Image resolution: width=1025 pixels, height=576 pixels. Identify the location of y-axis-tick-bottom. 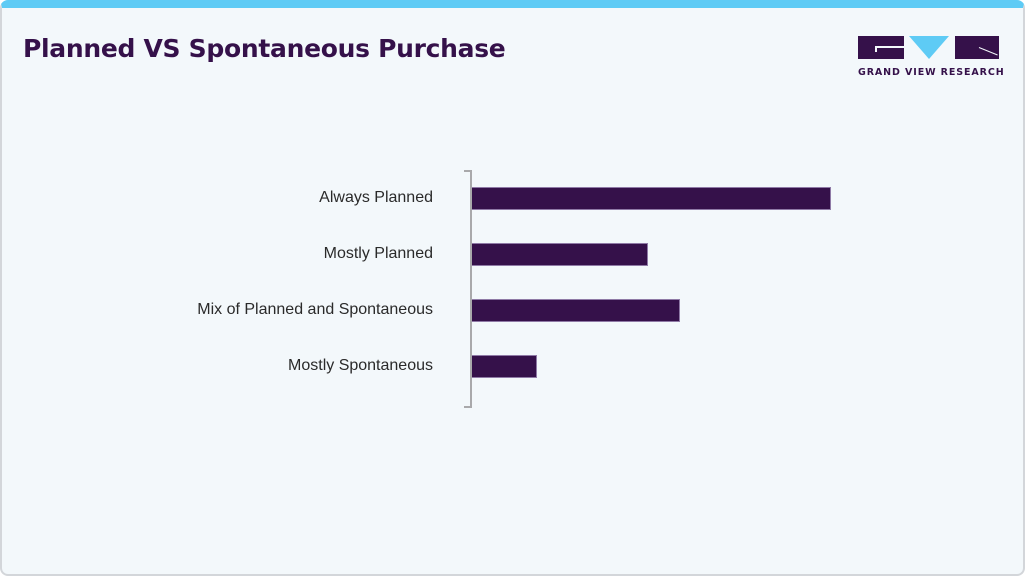
(467, 407).